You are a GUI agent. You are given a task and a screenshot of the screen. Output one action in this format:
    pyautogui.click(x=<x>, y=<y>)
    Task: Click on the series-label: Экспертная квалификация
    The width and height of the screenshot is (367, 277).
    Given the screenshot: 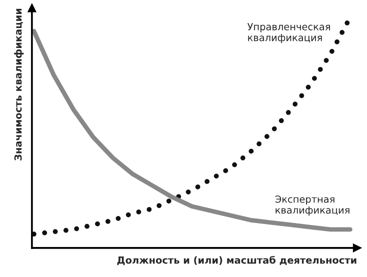 What is the action you would take?
    pyautogui.click(x=312, y=205)
    